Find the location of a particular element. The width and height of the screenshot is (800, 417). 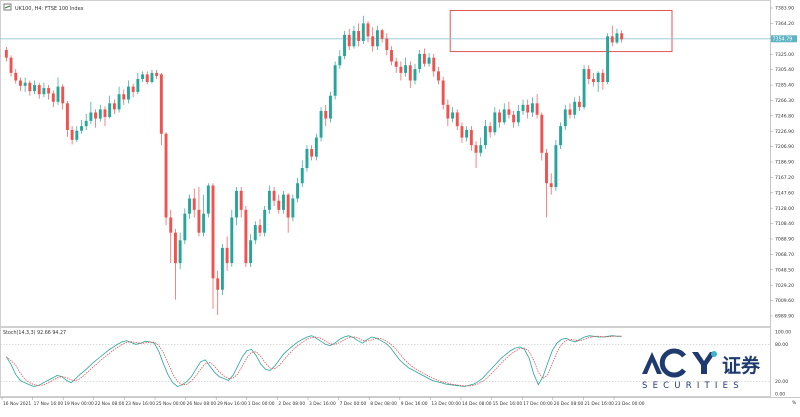

time-tick-label: 14 Dec 08:00 is located at coordinates (477, 404).